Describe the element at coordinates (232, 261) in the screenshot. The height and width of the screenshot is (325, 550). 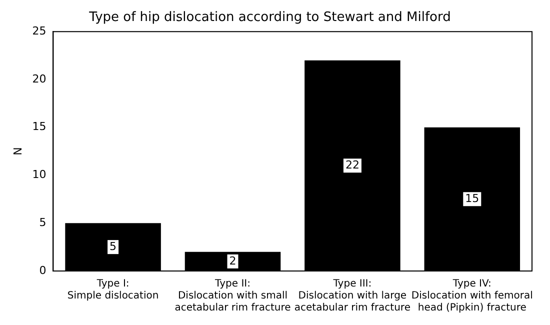
I see `data-label: 2` at that location.